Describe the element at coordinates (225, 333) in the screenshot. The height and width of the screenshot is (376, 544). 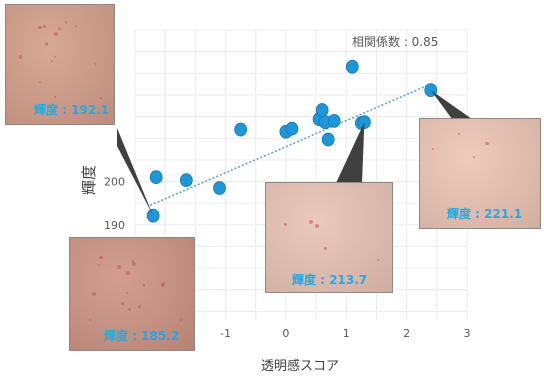
I see `x-tick-label: -1` at that location.